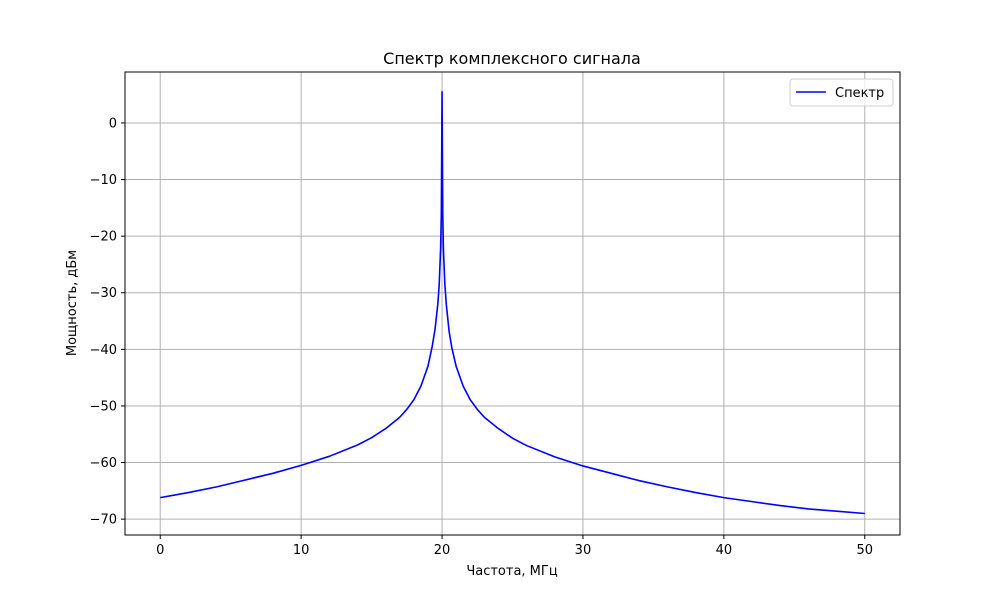 Image resolution: width=1000 pixels, height=600 pixels. I want to click on x-tick-label: 20, so click(442, 550).